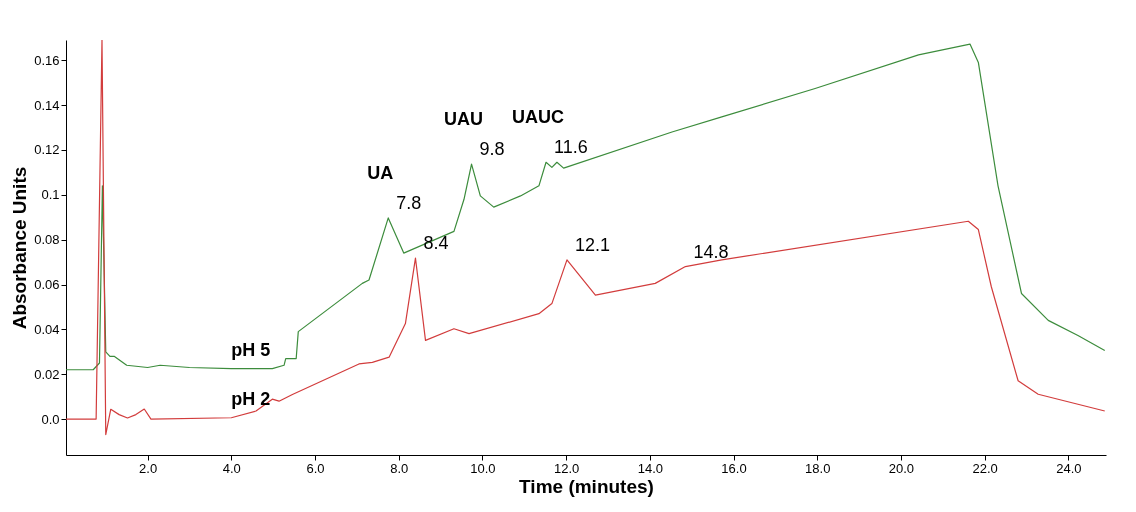 The width and height of the screenshot is (1136, 512). What do you see at coordinates (538, 117) in the screenshot?
I see `annotation: UAUC` at bounding box center [538, 117].